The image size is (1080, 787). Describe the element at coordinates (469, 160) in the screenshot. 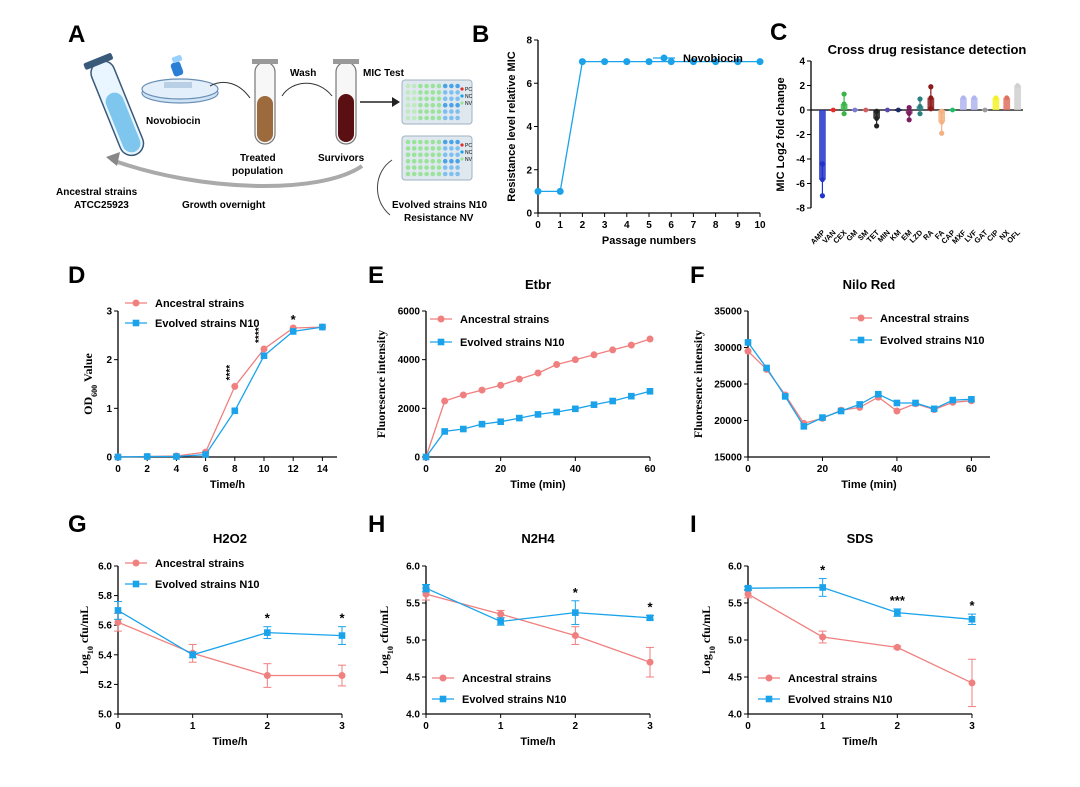

I see `plate-legend-label: NV` at that location.